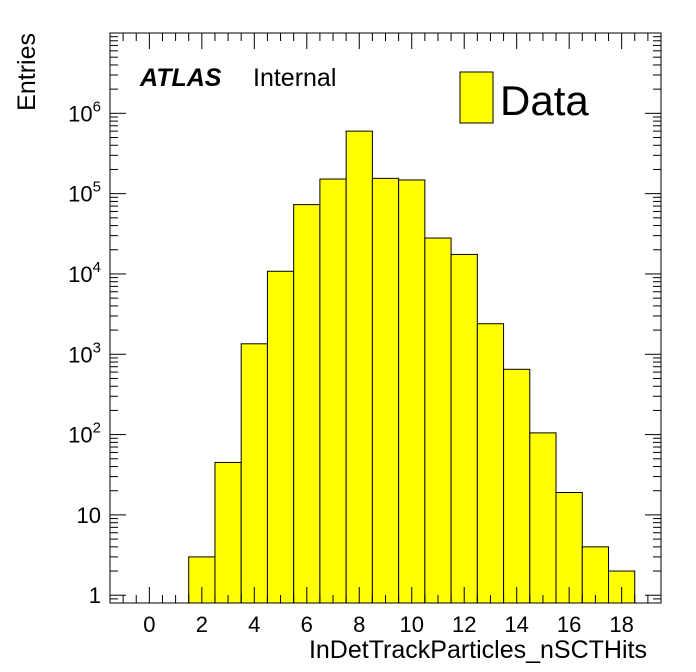 The width and height of the screenshot is (696, 672). Describe the element at coordinates (307, 624) in the screenshot. I see `x-tick-label: 6` at that location.